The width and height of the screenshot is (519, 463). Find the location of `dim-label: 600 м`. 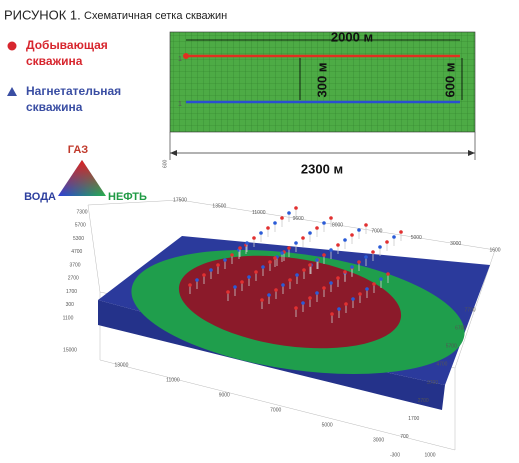

dim-label: 600 м is located at coordinates (449, 80).